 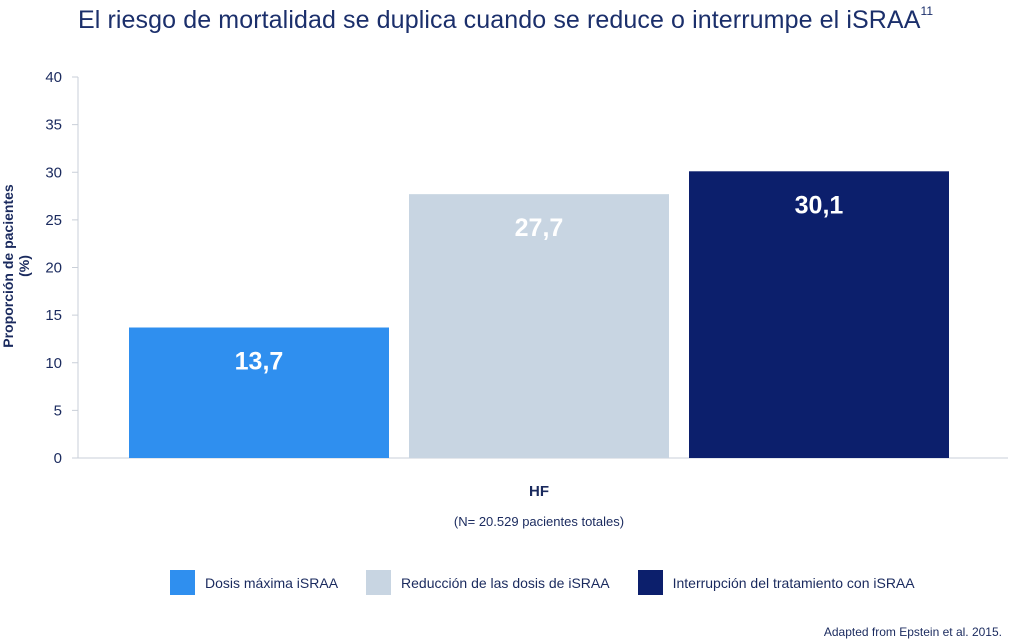 What do you see at coordinates (53, 315) in the screenshot?
I see `y-tick-label: 15` at bounding box center [53, 315].